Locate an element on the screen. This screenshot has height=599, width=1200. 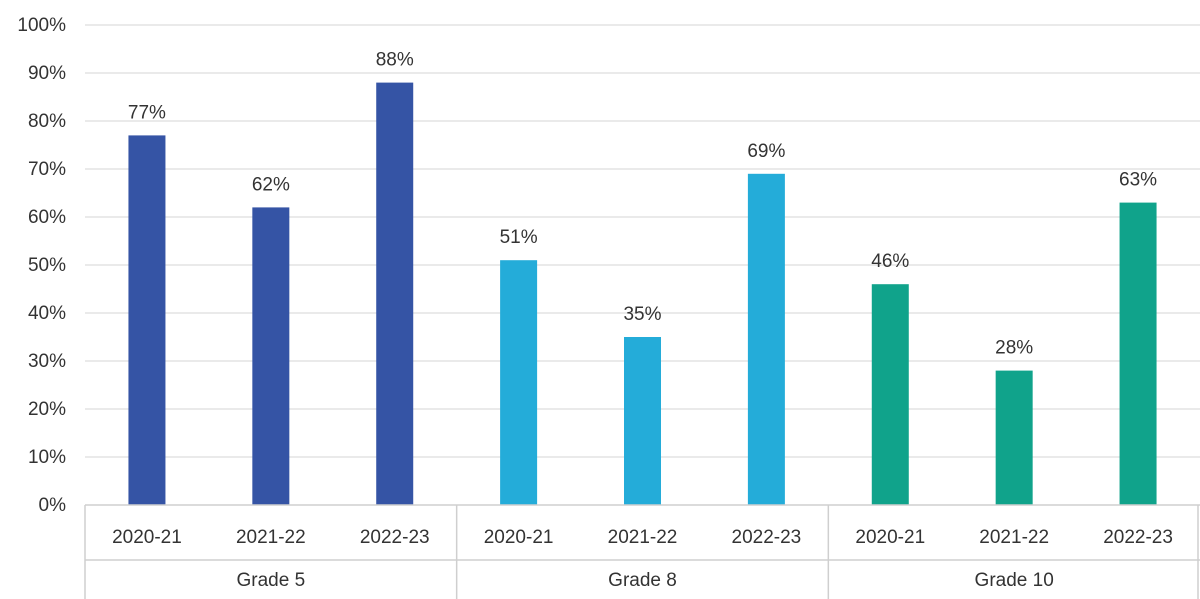
y-tick-label: 60% is located at coordinates (47, 217).